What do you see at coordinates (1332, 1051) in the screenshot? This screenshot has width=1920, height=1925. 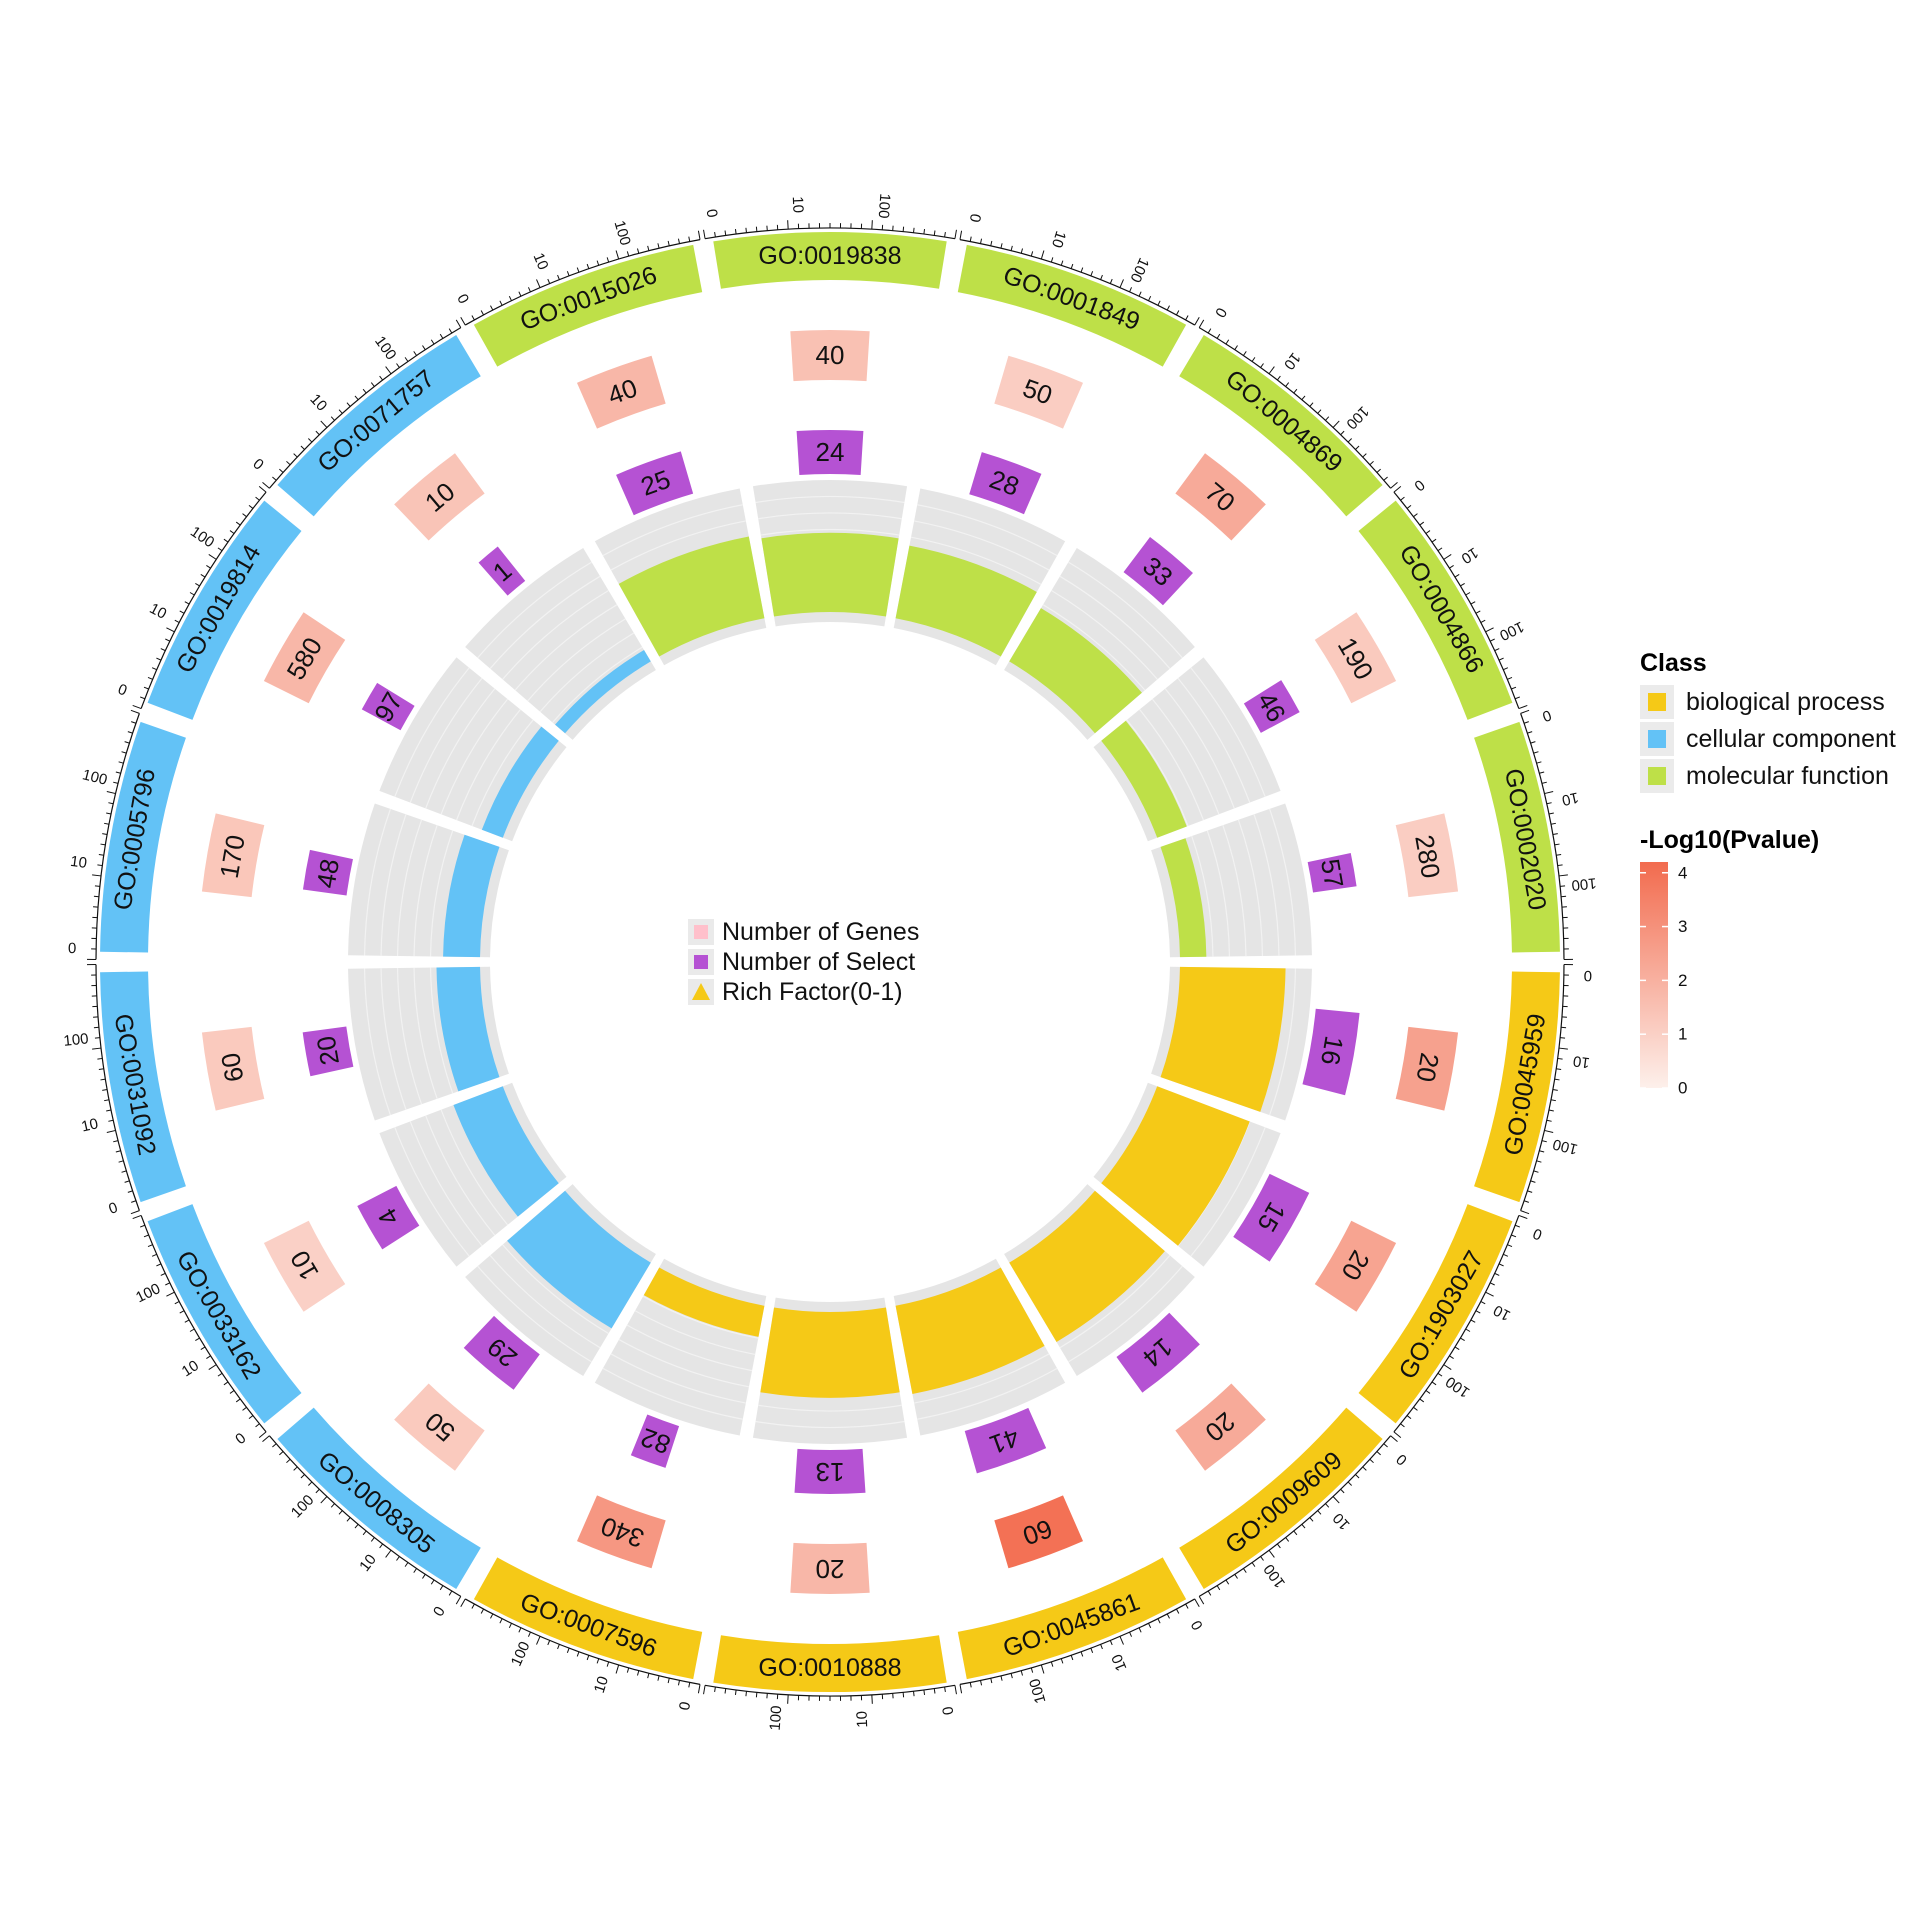 I see `select-count-label: 16` at bounding box center [1332, 1051].